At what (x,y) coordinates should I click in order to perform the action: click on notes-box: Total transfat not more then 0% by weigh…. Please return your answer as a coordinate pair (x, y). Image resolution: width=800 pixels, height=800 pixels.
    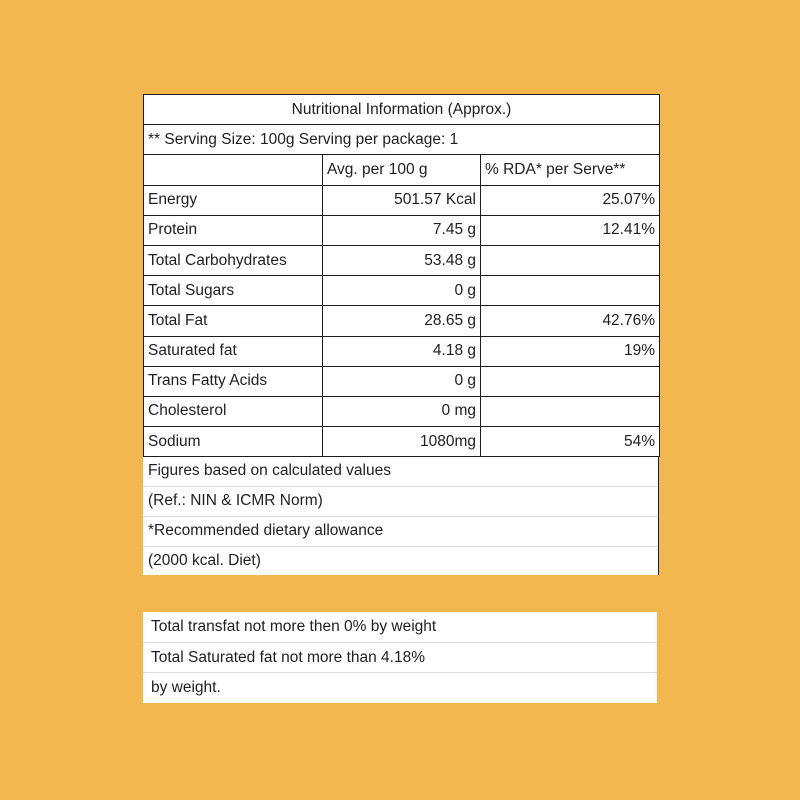
    Looking at the image, I should click on (400, 657).